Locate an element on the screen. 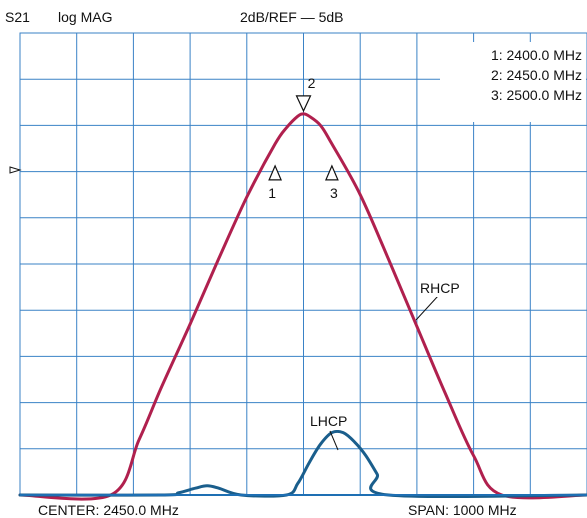 The image size is (587, 518). reference-indicator-icon is located at coordinates (15, 170).